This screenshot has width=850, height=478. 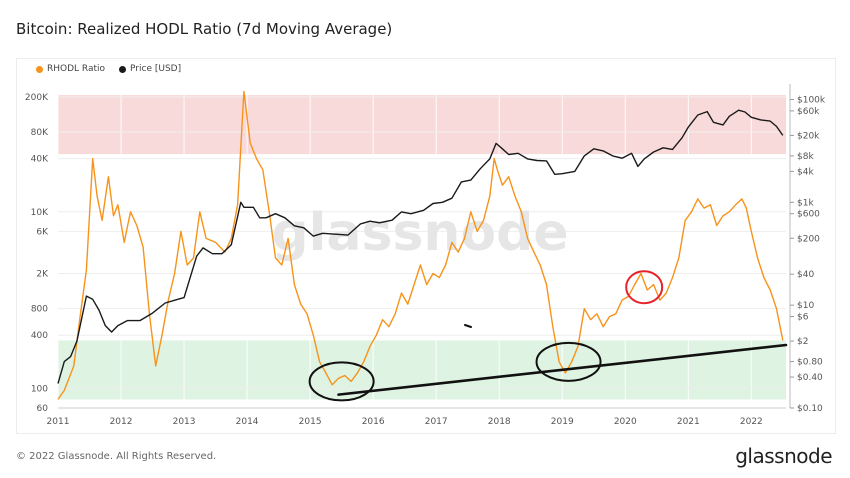 I want to click on left-axis: 200K 80K 40K 10K 6K 2K 800 400 100 60, so click(x=37, y=253).